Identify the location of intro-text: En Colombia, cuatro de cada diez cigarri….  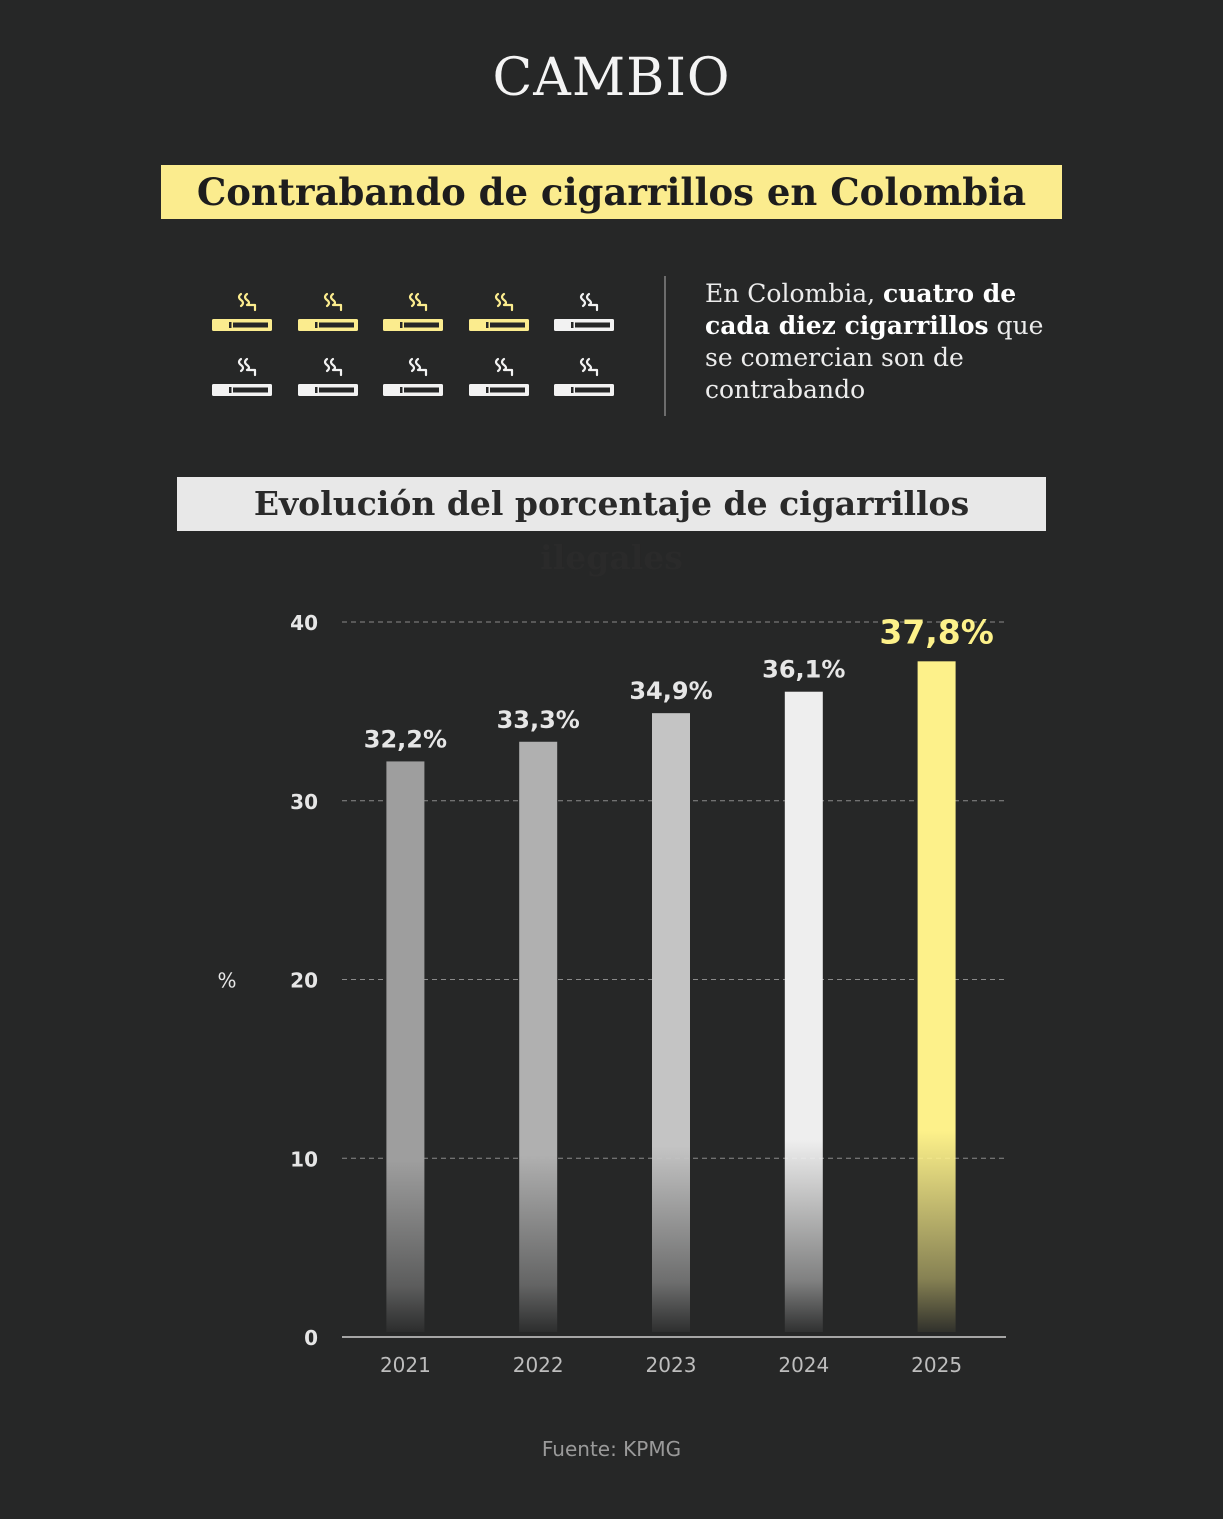
(875, 342).